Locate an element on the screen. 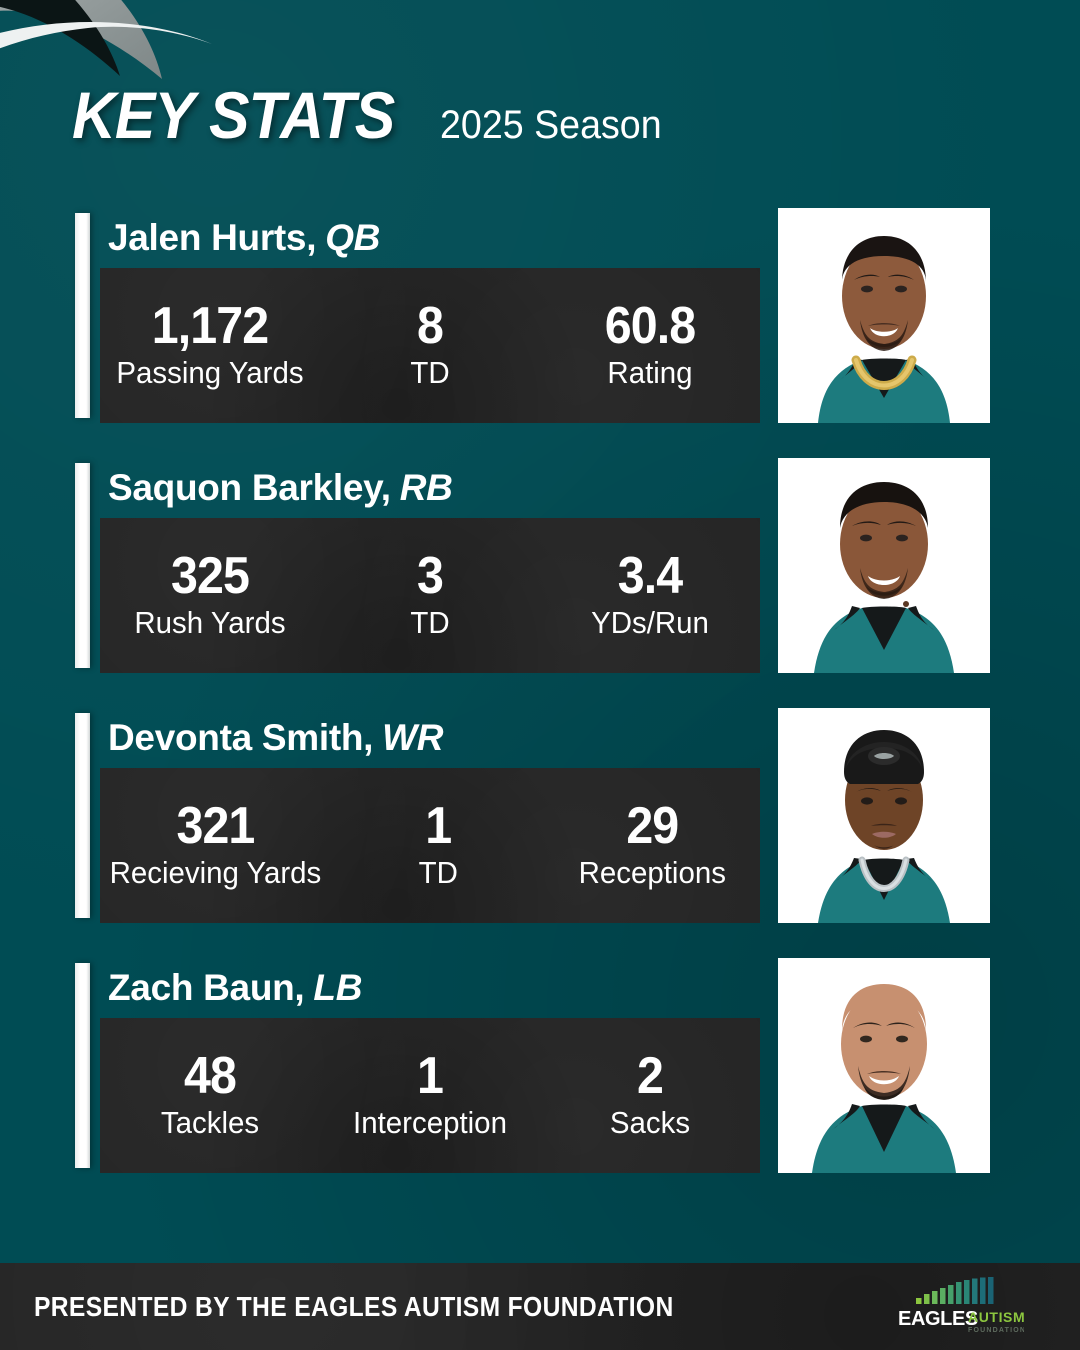 The width and height of the screenshot is (1080, 1350). stat-value: 3 is located at coordinates (430, 576).